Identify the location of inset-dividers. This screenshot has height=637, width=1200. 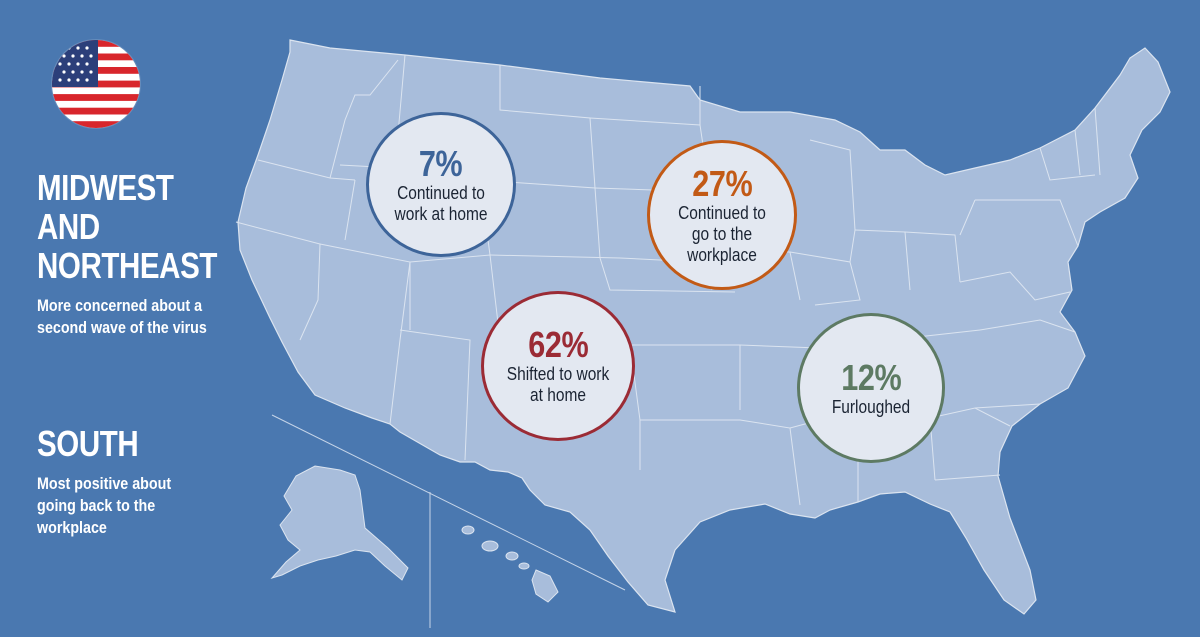
(448, 521).